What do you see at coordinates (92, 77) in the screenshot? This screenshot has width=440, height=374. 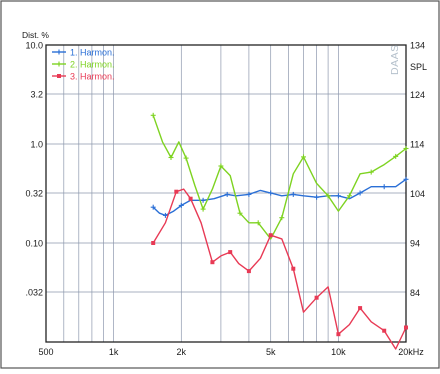 I see `legend-label: 3. Harmon.` at bounding box center [92, 77].